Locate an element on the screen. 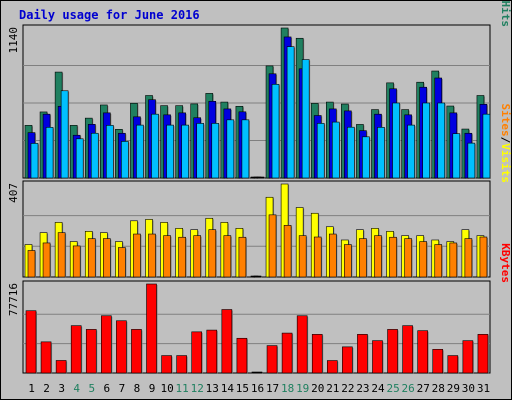  bar-pages-21: Pages 21: 425 is located at coordinates (336, 150).